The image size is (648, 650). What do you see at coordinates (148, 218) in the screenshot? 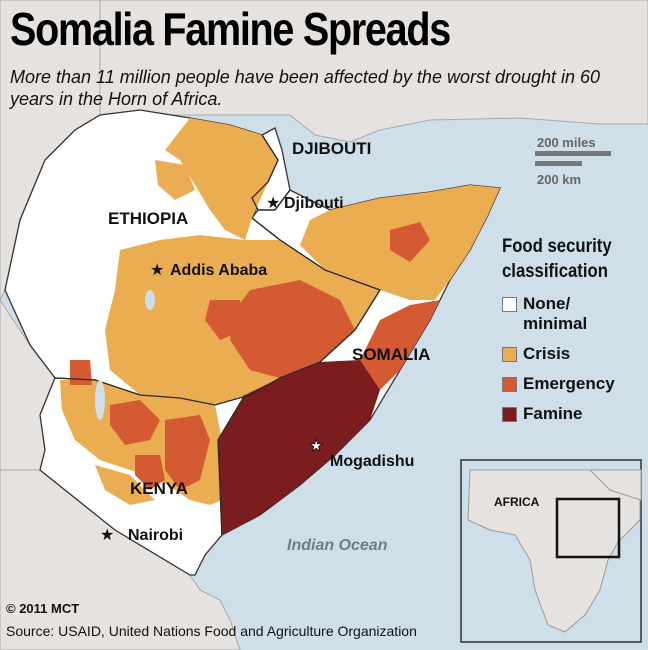
I see `country-label-ethiopia: ETHIOPIA` at bounding box center [148, 218].